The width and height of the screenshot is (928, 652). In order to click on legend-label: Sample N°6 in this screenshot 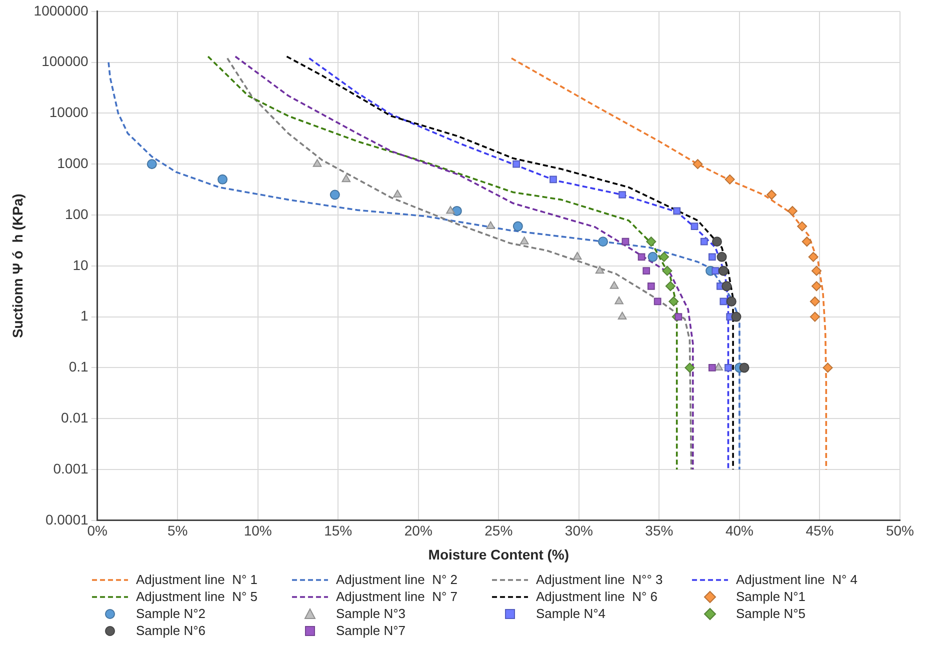, I will do `click(171, 630)`.